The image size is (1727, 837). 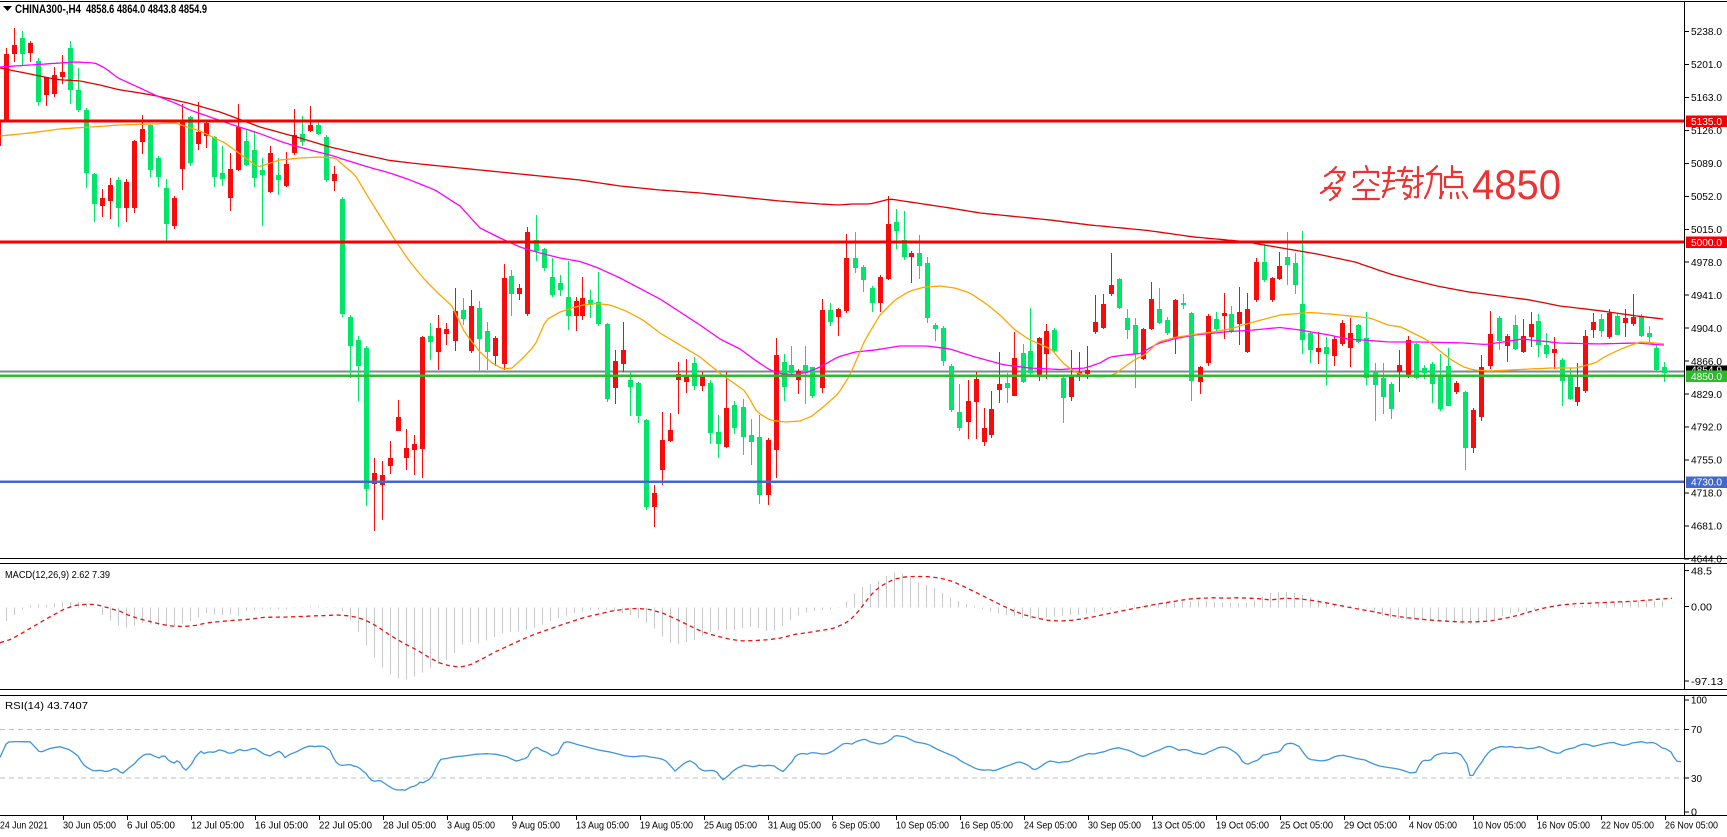 I want to click on svg-text: 4978.0, so click(x=1706, y=263).